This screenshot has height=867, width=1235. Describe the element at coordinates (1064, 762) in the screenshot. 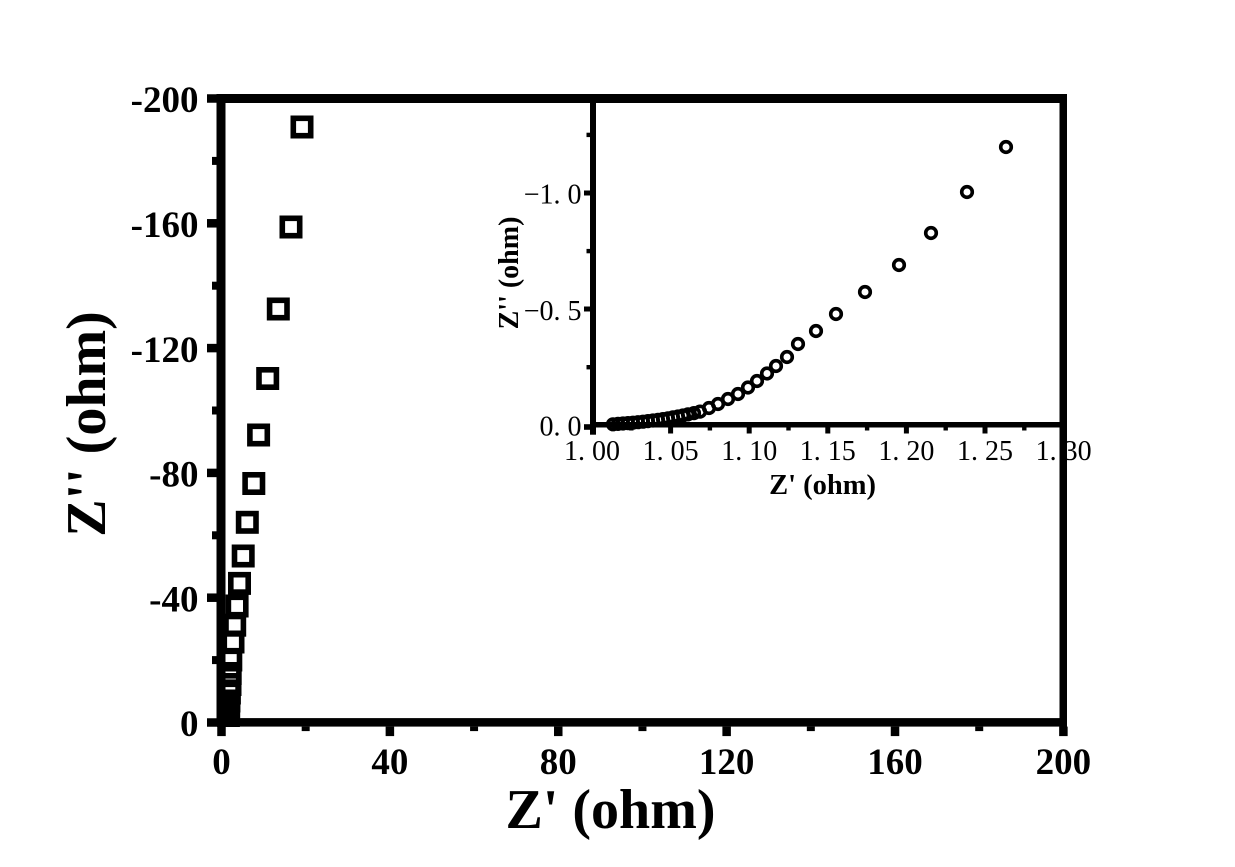

I see `svg-text: 200` at that location.